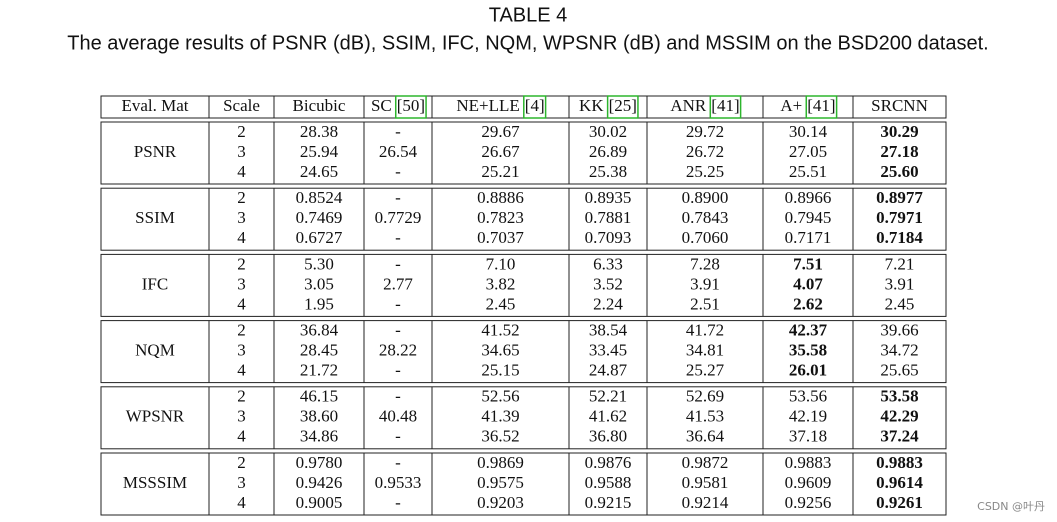 This screenshot has width=1057, height=522. I want to click on value-cell: 0.7171, so click(808, 237).